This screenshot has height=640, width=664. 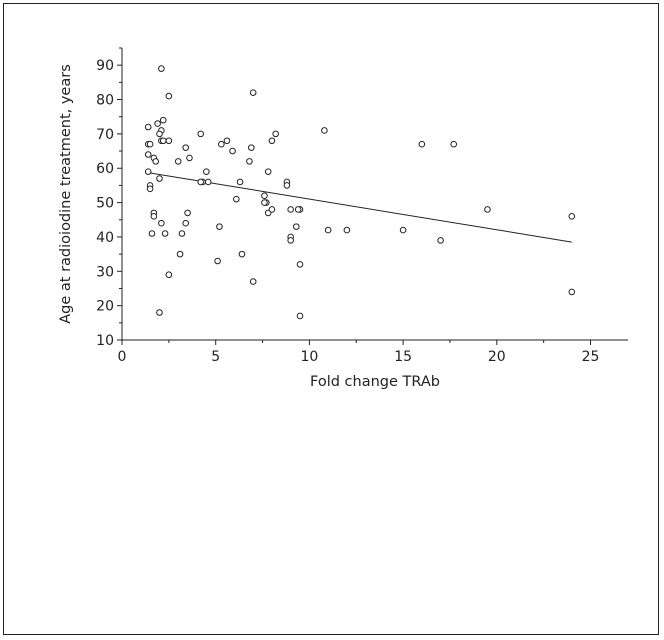 What do you see at coordinates (105, 238) in the screenshot?
I see `y-tick-label: 40` at bounding box center [105, 238].